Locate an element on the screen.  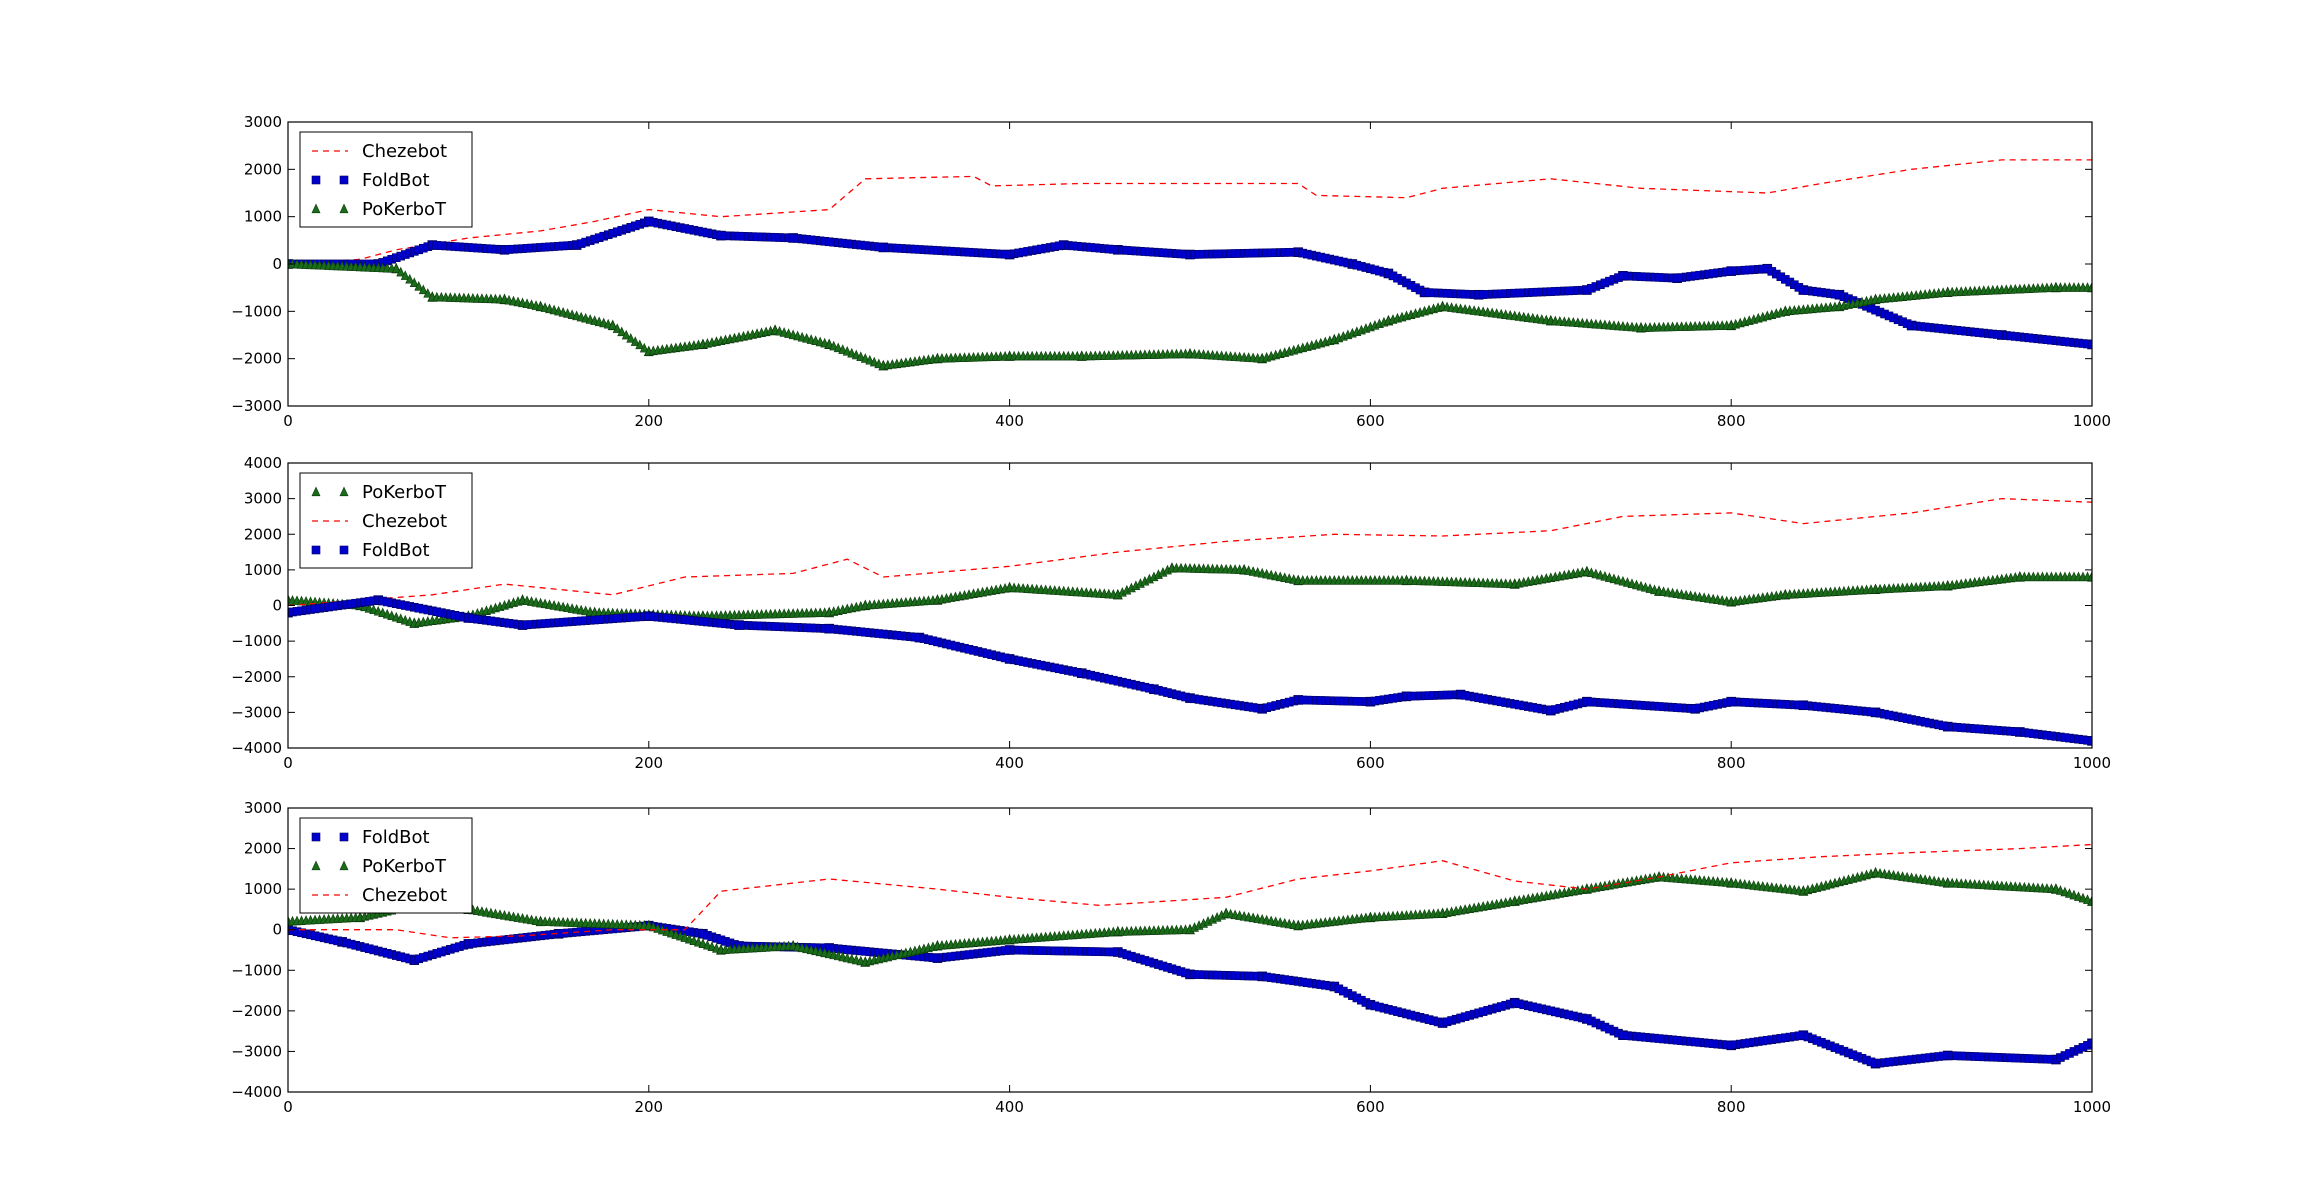
legend-box is located at coordinates (386, 179).